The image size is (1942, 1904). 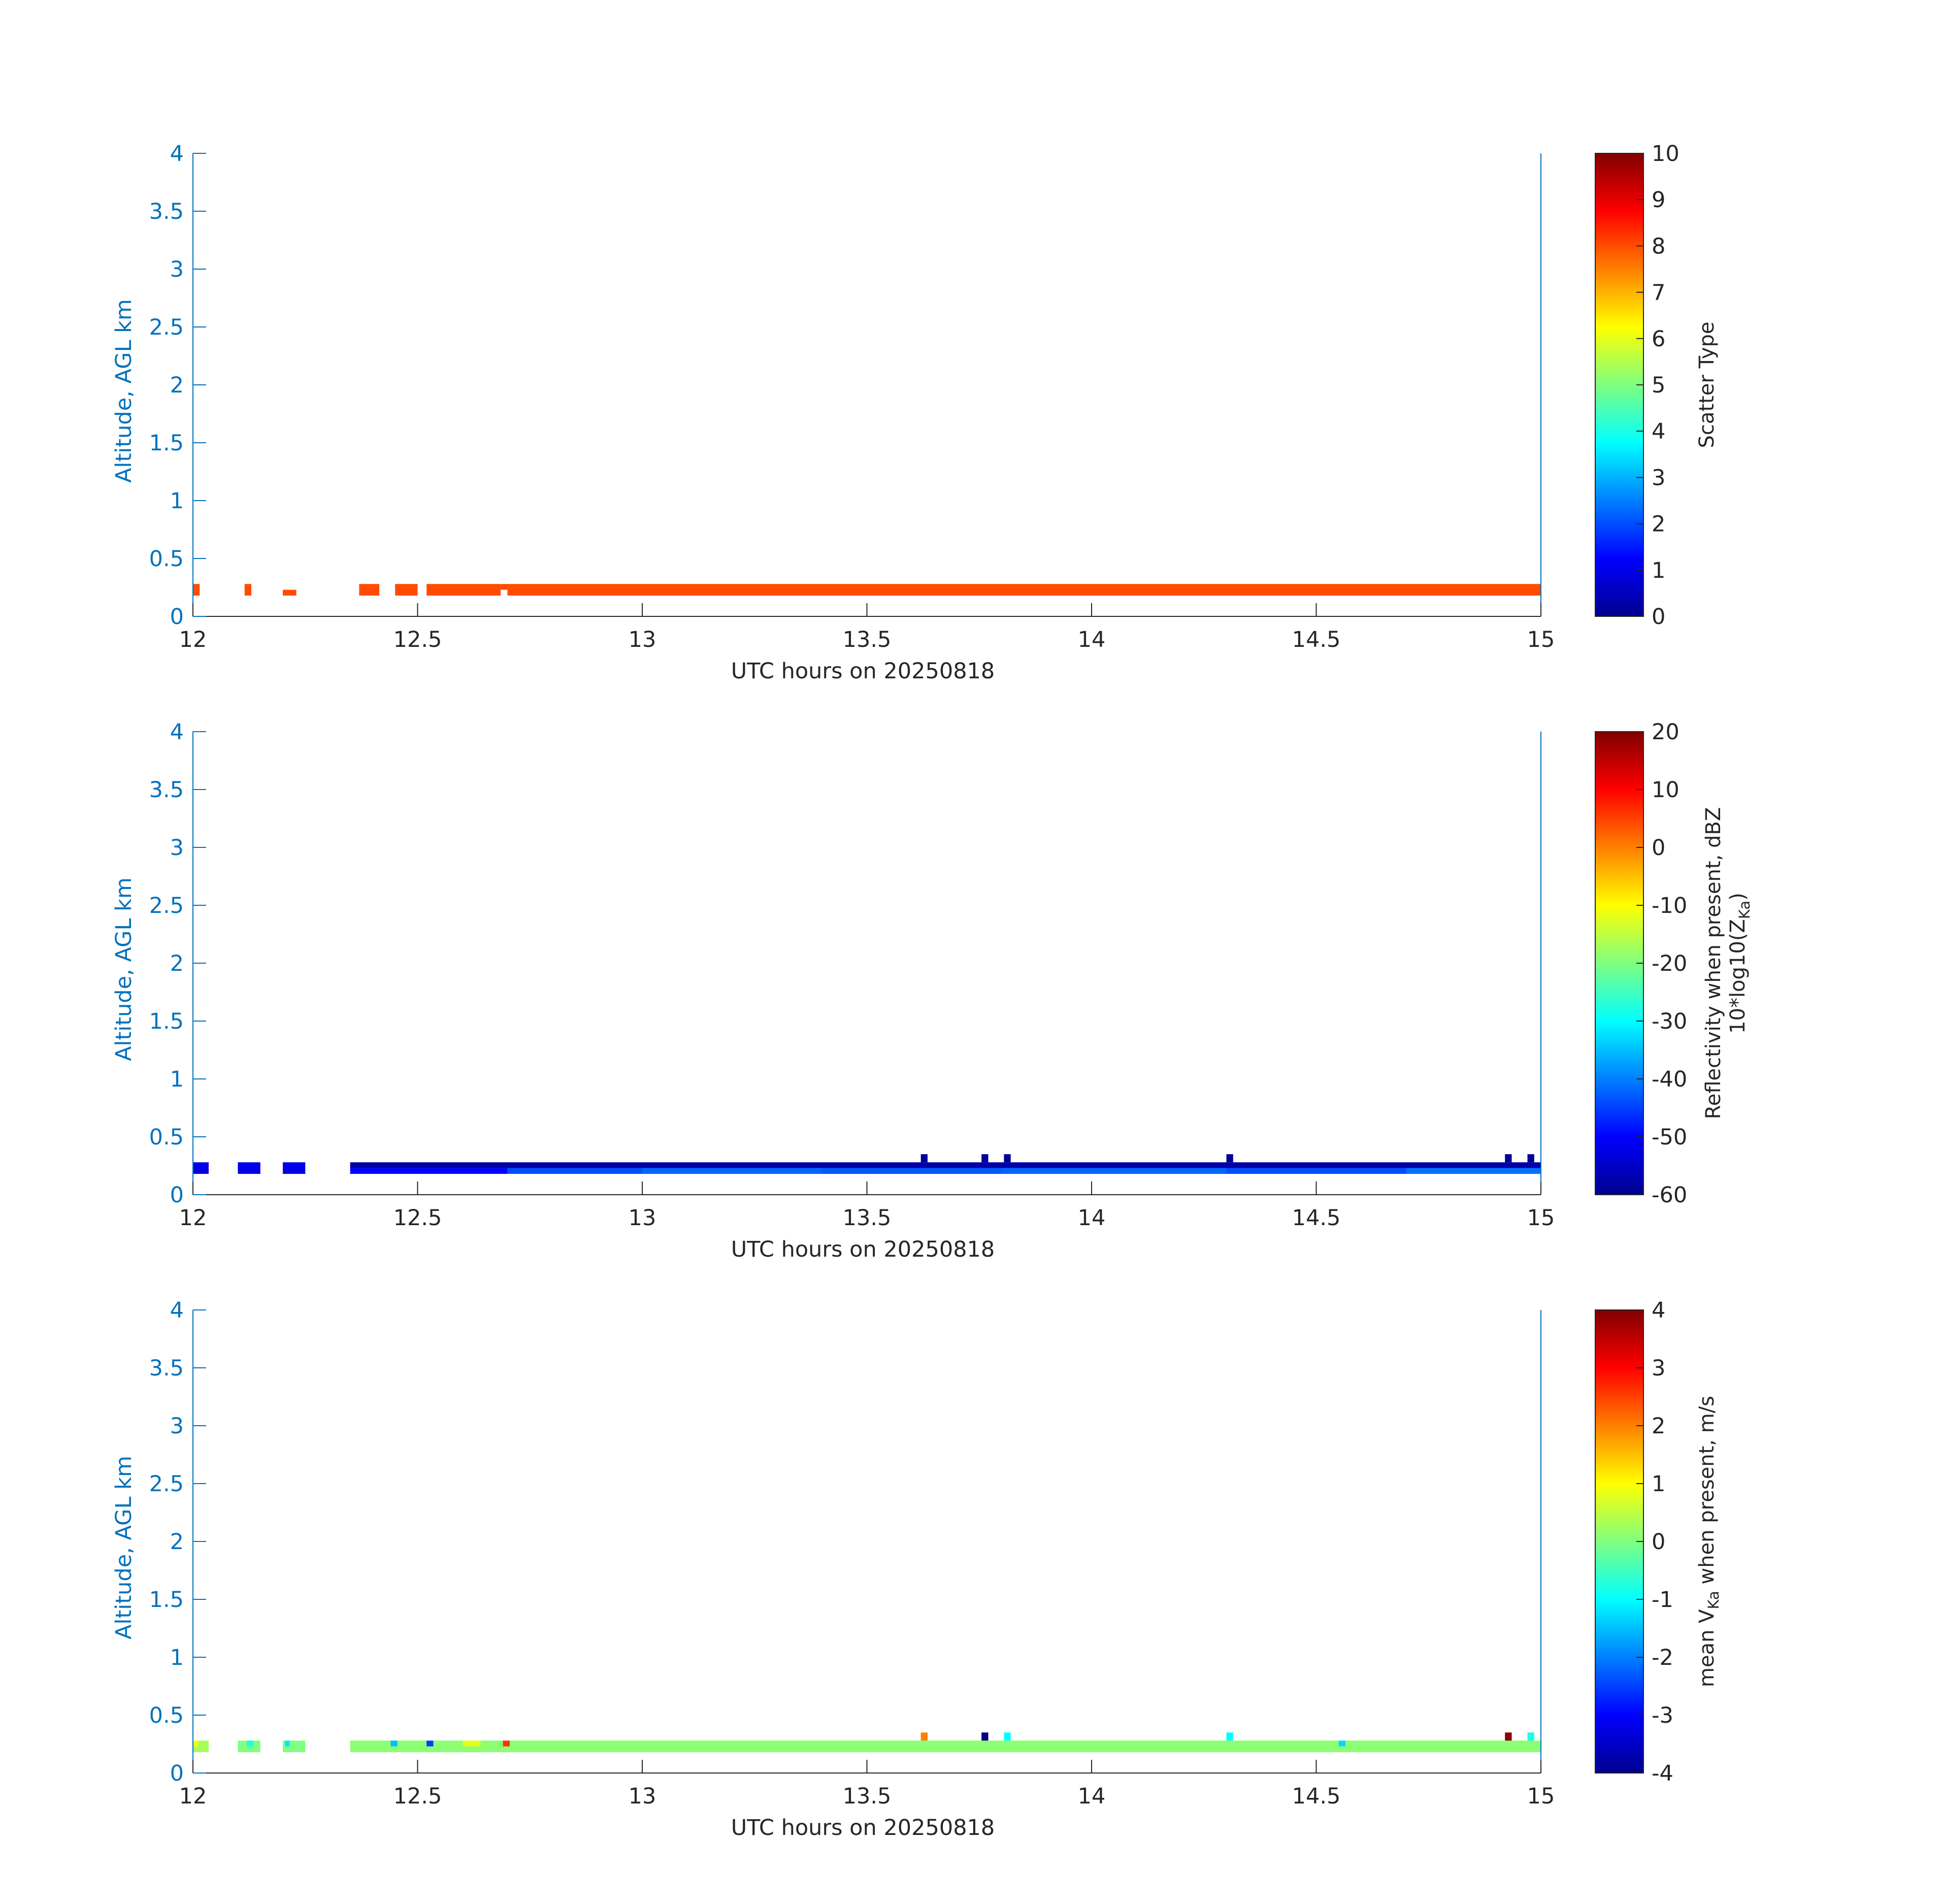 I want to click on x-tick-label: 12.5, so click(x=417, y=1797).